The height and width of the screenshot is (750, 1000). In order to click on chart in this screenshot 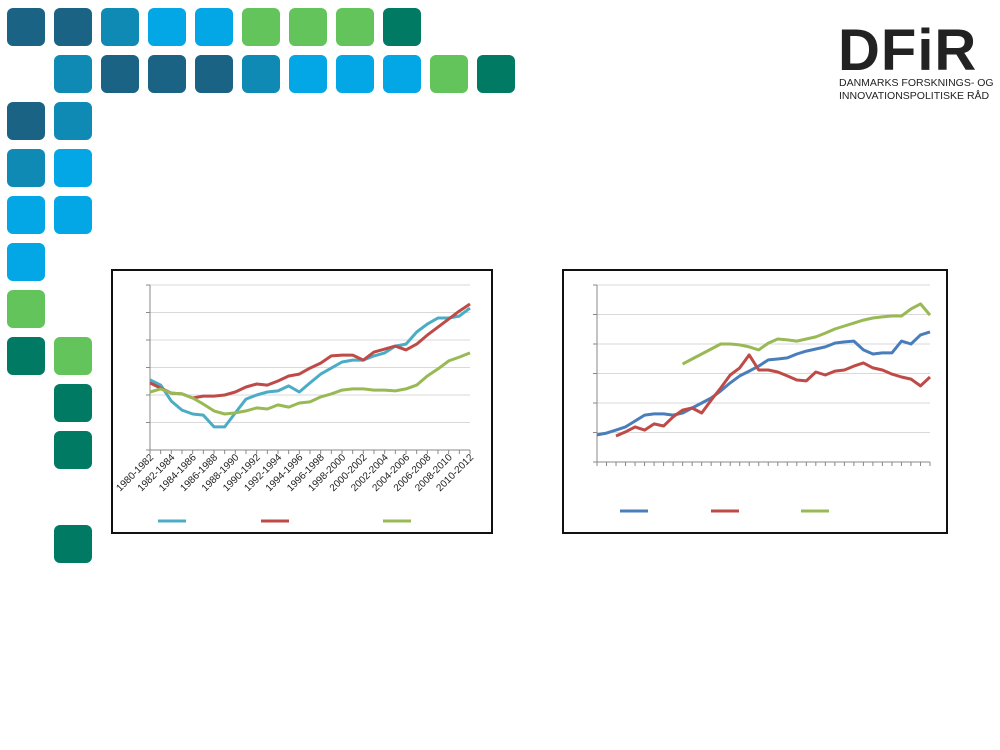, I will do `click(755, 401)`.